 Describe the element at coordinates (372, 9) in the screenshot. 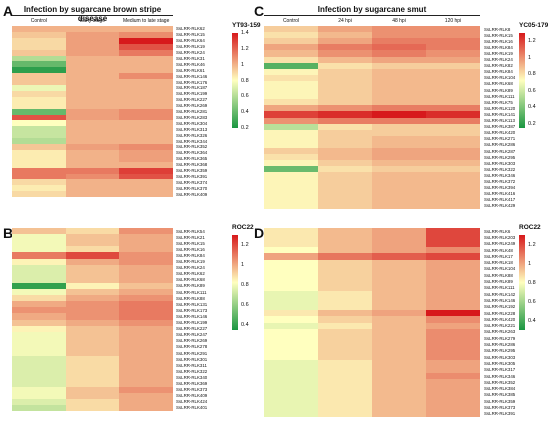

I see `panel-title: Infection by sugarcane smut` at that location.